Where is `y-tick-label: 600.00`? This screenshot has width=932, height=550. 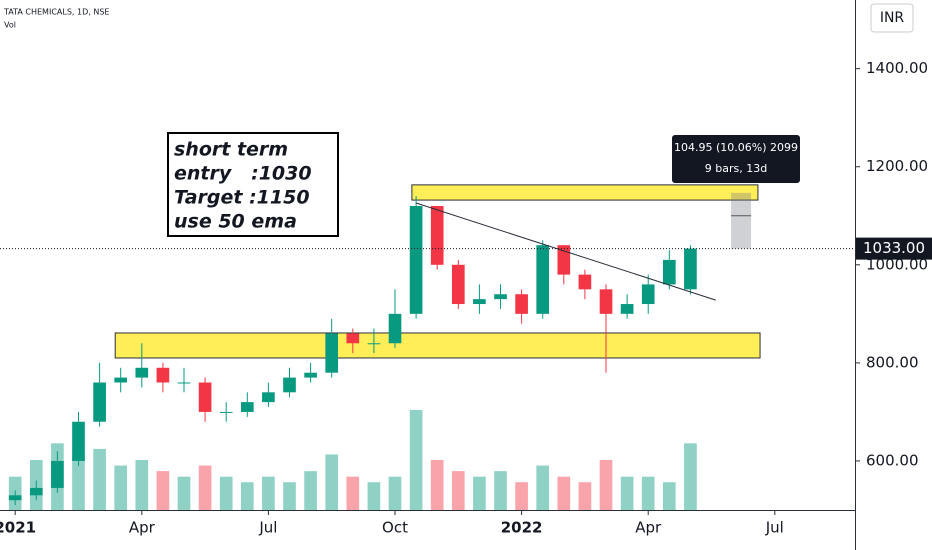
y-tick-label: 600.00 is located at coordinates (892, 460).